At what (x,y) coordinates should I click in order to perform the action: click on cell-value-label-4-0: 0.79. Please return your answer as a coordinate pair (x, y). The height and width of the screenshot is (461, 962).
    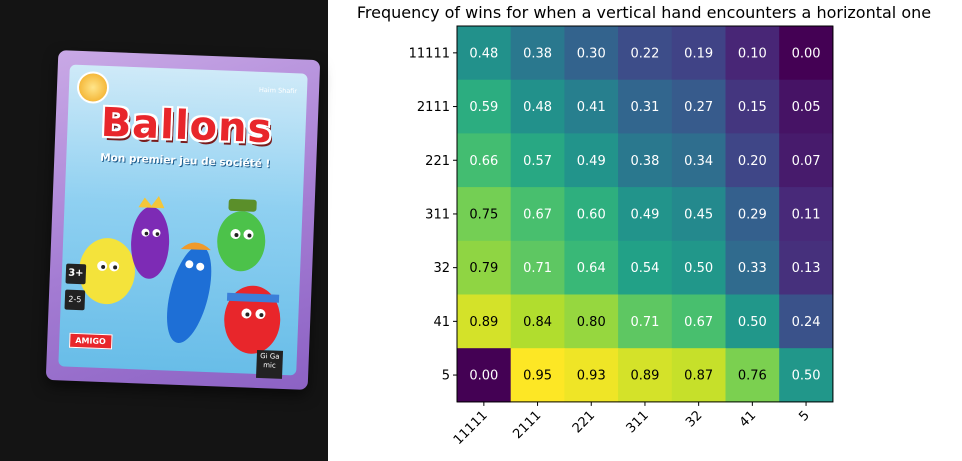
    Looking at the image, I should click on (483, 268).